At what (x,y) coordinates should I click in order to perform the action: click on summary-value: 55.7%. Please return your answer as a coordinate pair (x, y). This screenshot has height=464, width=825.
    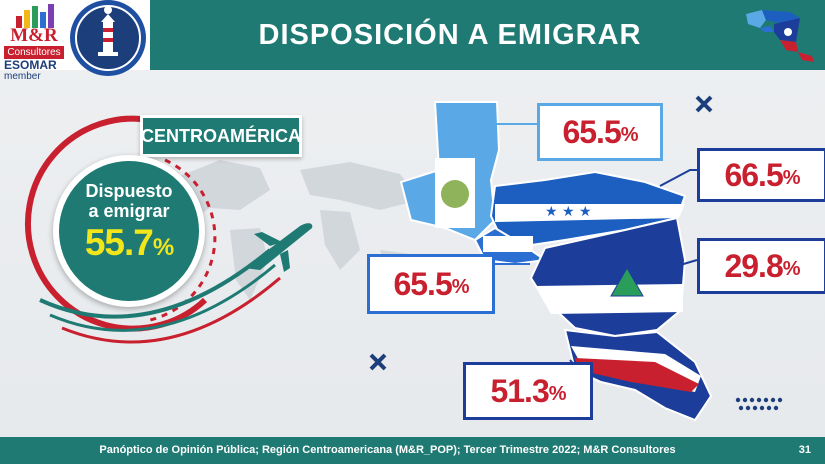
    Looking at the image, I should click on (129, 245).